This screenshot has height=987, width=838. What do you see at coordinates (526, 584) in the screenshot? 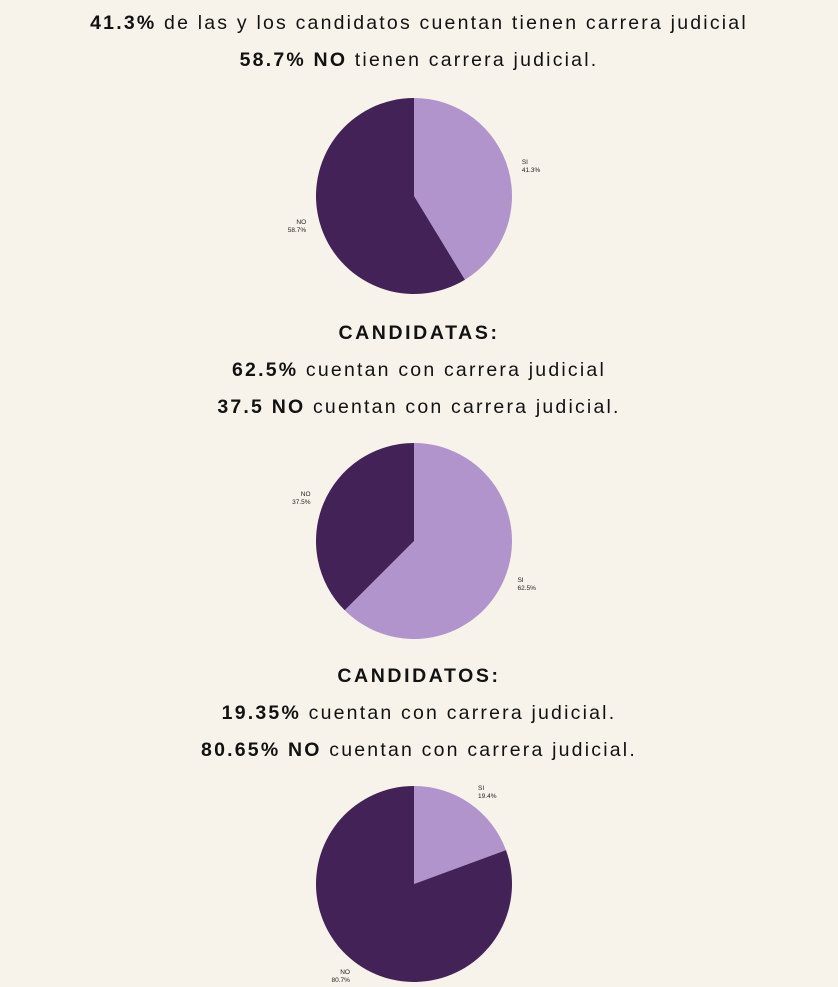
I see `pie-label-si: SI 62.5%` at bounding box center [526, 584].